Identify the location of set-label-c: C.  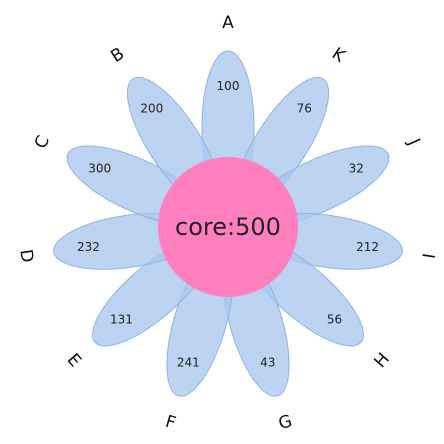
(42, 142).